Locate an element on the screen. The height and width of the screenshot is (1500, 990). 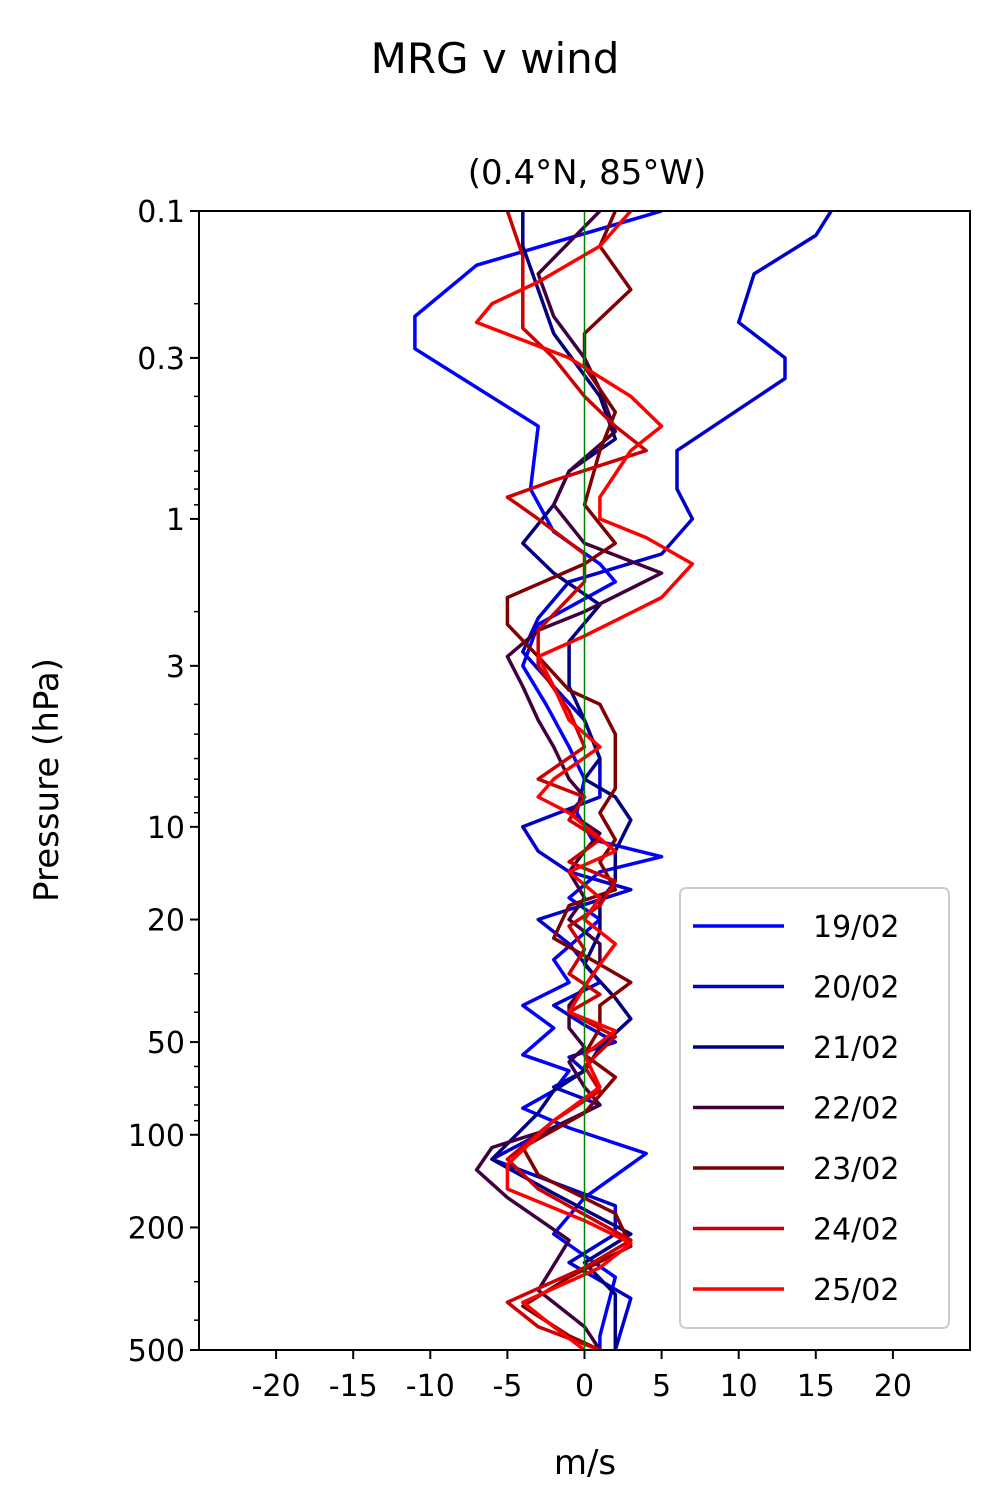
legend-box is located at coordinates (814, 1108).